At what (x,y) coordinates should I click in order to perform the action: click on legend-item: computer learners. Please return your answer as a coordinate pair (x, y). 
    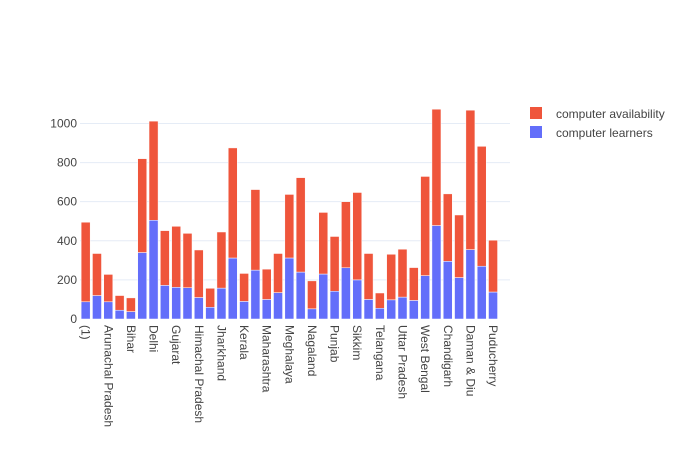
    Looking at the image, I should click on (591, 133).